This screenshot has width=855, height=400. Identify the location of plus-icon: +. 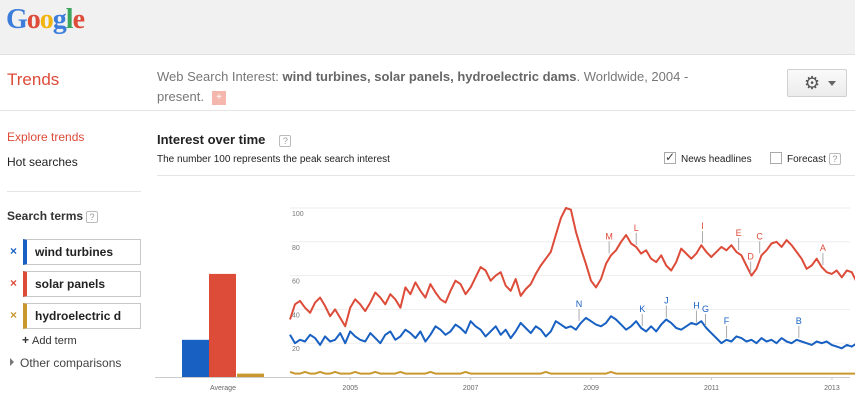
(26, 340).